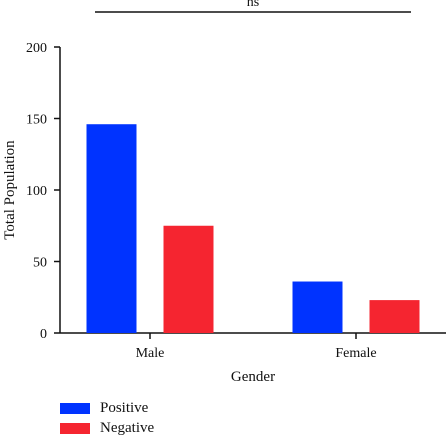  I want to click on x-tick-label-female: Female, so click(355, 353).